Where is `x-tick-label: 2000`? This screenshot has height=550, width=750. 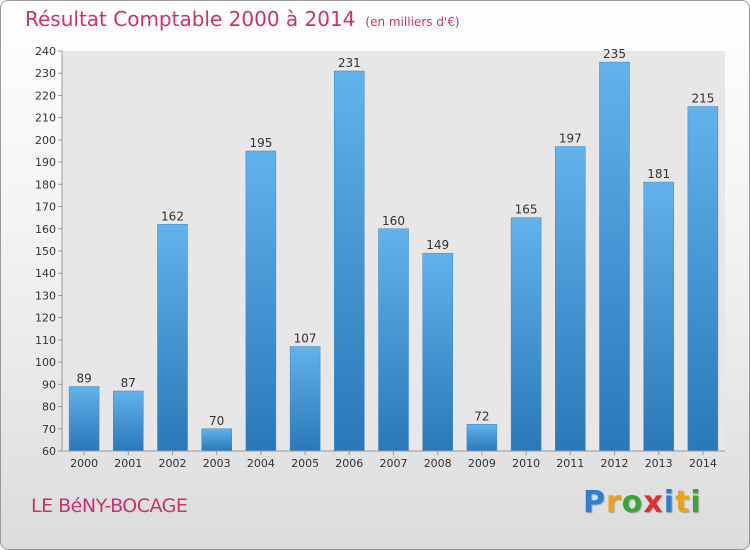 x-tick-label: 2000 is located at coordinates (84, 463).